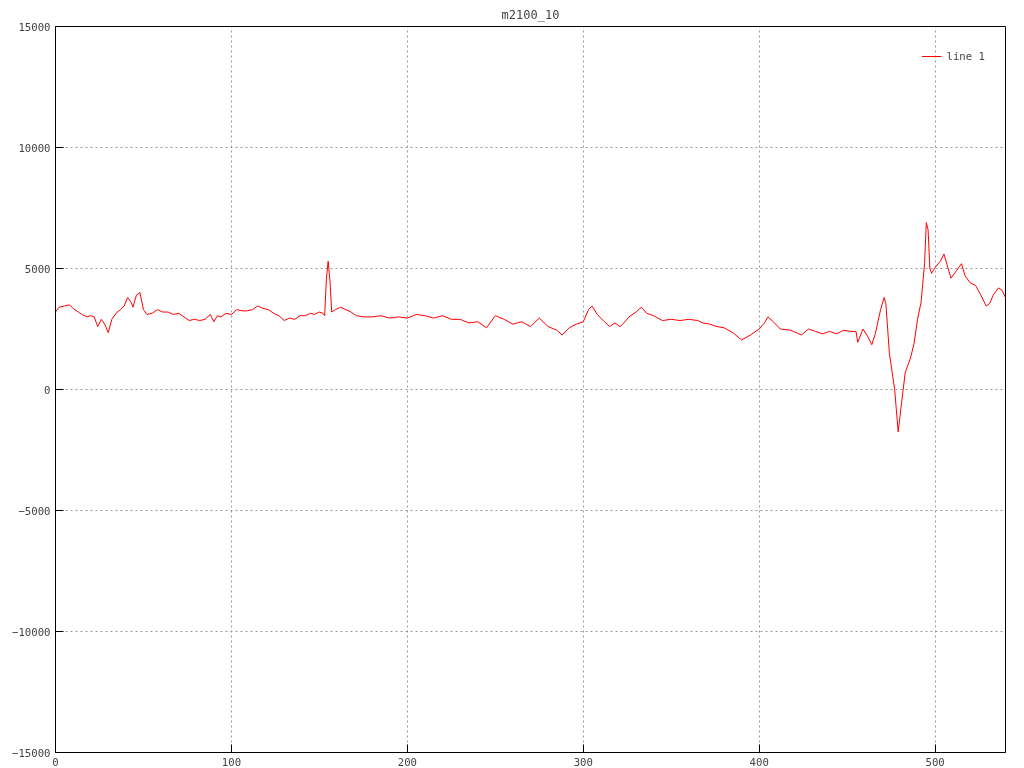  Describe the element at coordinates (34, 27) in the screenshot. I see `y-tick-label: 15000` at that location.